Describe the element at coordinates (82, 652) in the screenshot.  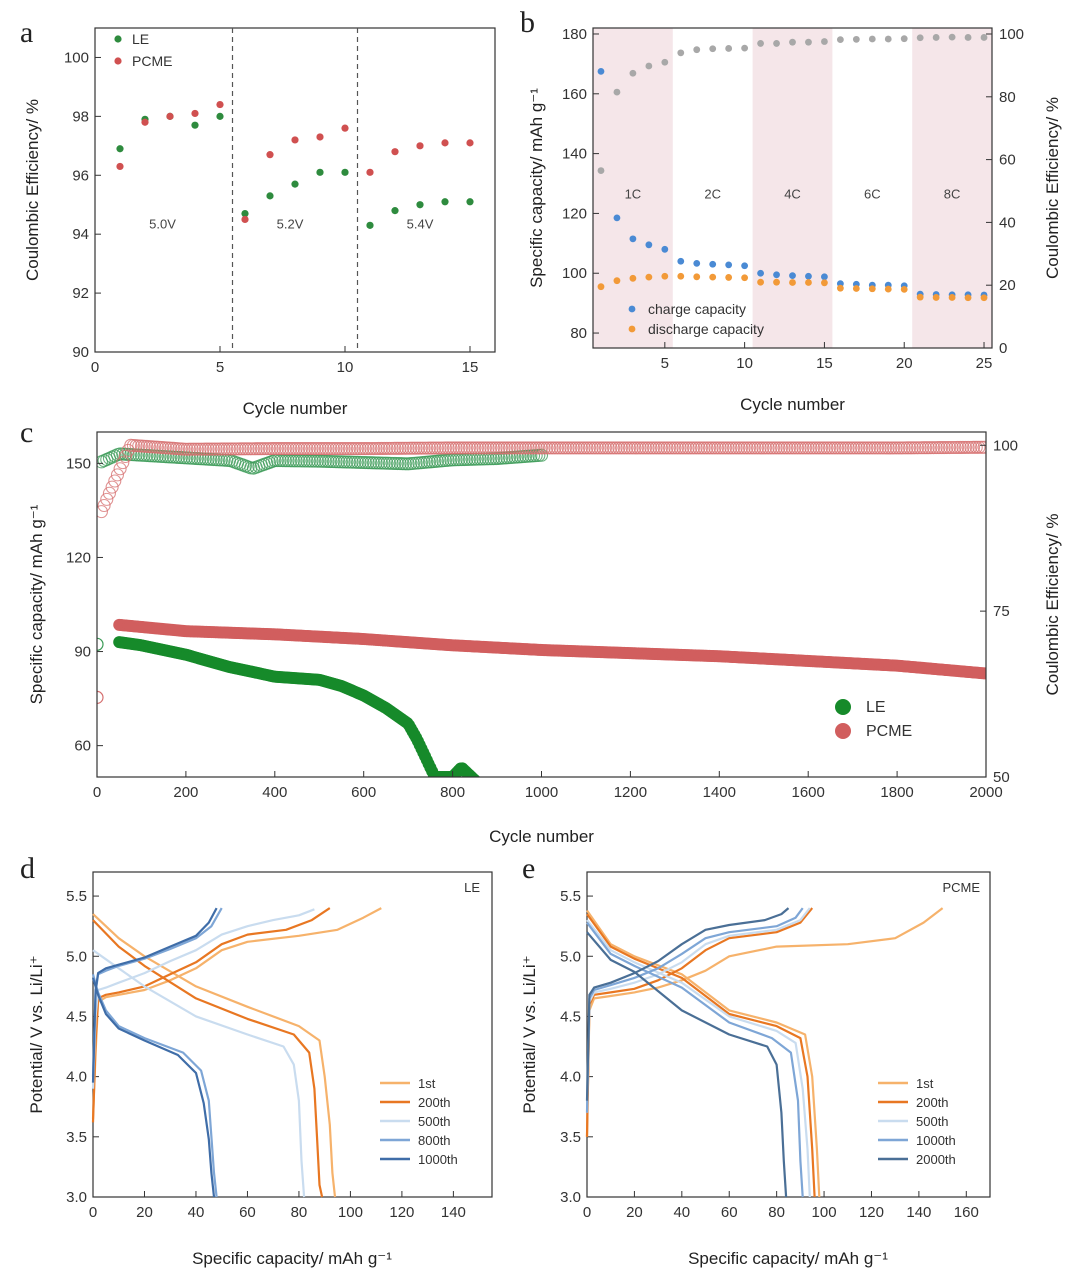
I see `y-tick-label: 90` at that location.